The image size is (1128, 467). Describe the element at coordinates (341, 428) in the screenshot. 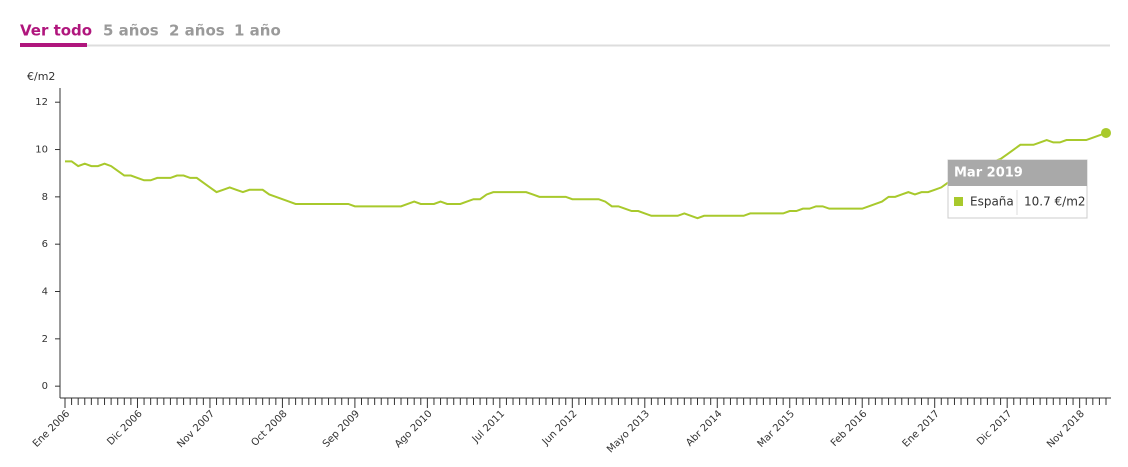

I see `x-tick-label: Sep 2009` at that location.